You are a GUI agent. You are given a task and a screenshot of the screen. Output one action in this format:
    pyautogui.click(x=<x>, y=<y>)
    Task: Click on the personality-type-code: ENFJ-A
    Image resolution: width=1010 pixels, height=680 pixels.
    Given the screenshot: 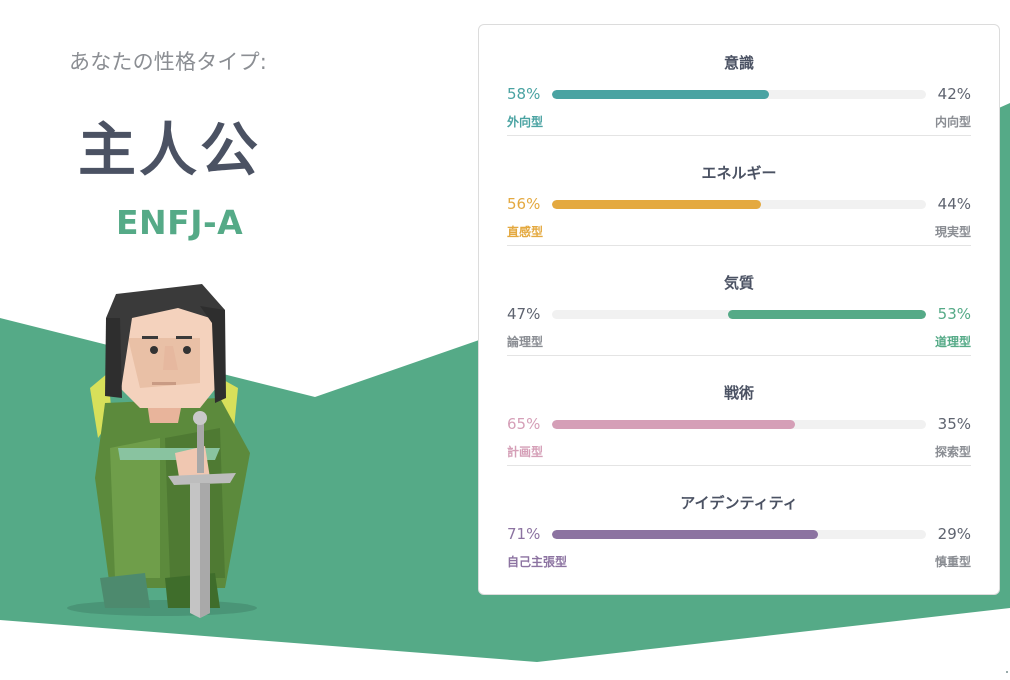 What is the action you would take?
    pyautogui.click(x=180, y=222)
    